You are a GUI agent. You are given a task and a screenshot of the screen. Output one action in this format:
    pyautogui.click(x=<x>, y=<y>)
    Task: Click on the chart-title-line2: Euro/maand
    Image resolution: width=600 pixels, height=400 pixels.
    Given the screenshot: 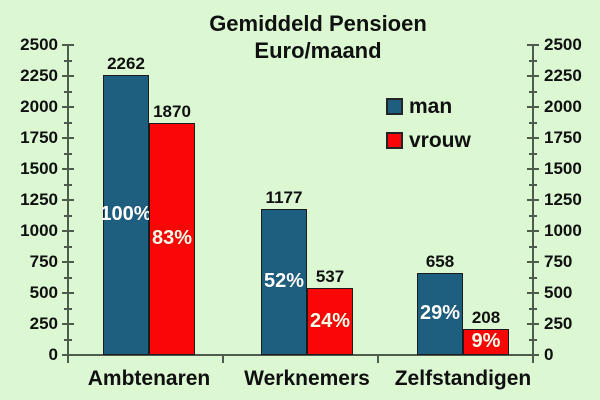 What is the action you would take?
    pyautogui.click(x=318, y=50)
    